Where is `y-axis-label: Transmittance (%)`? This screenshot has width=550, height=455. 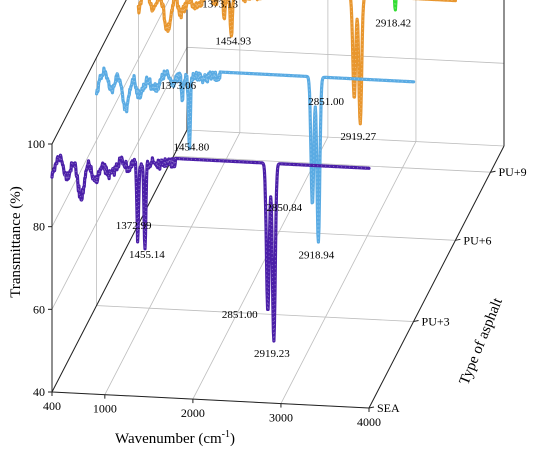 y-axis-label: Transmittance (%) is located at coordinates (16, 242).